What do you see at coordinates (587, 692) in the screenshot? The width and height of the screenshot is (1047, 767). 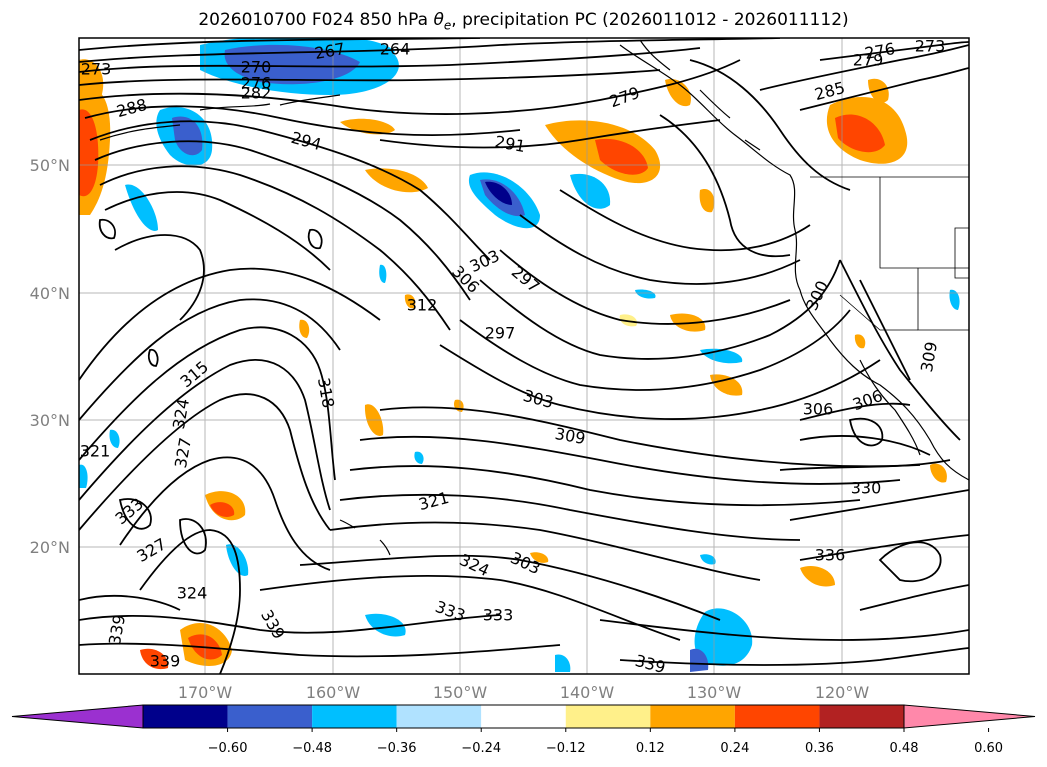 I see `longitude-tick-label: 140°W` at bounding box center [587, 692].